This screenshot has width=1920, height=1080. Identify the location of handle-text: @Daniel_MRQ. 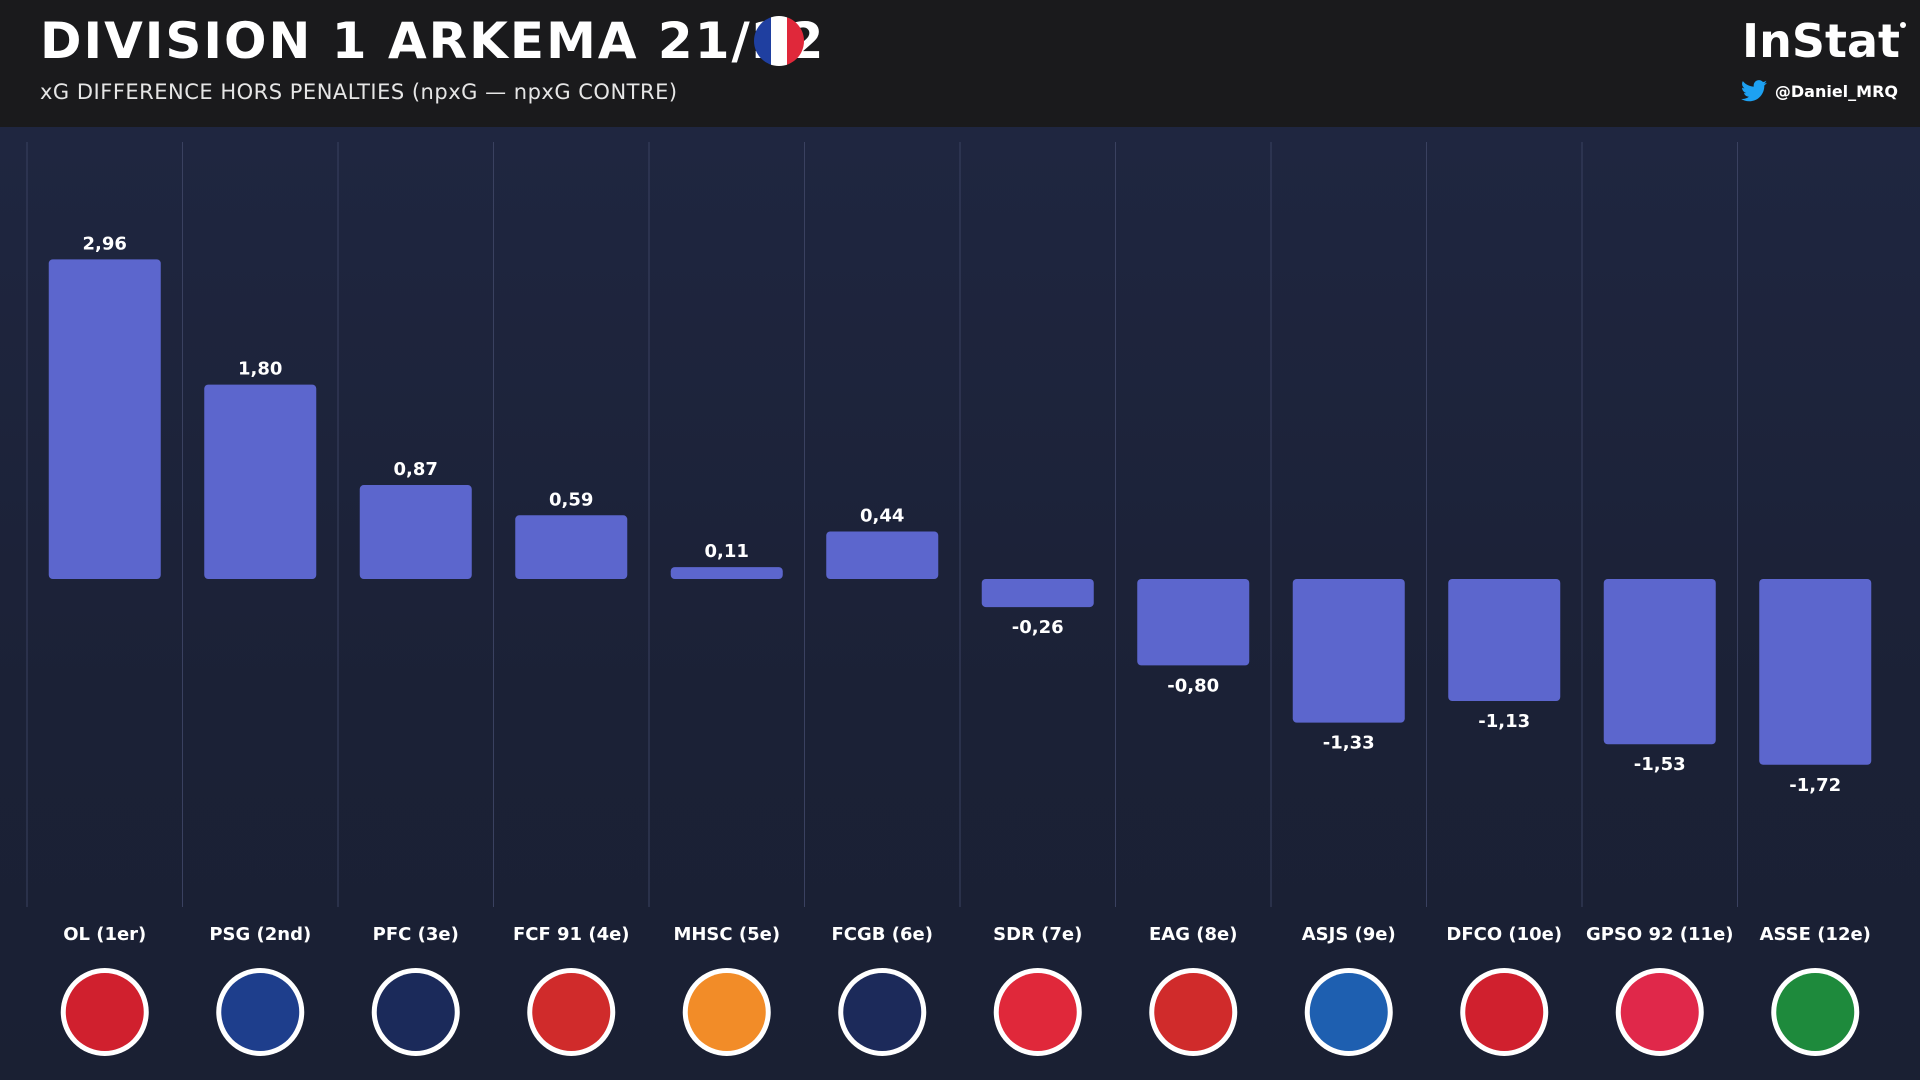
(1836, 91).